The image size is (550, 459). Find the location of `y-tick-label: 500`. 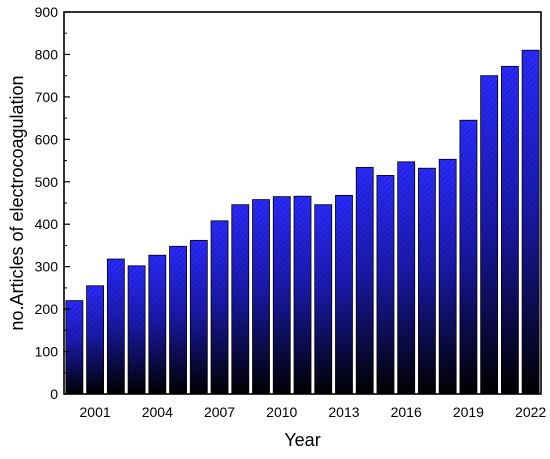

y-tick-label: 500 is located at coordinates (47, 182).